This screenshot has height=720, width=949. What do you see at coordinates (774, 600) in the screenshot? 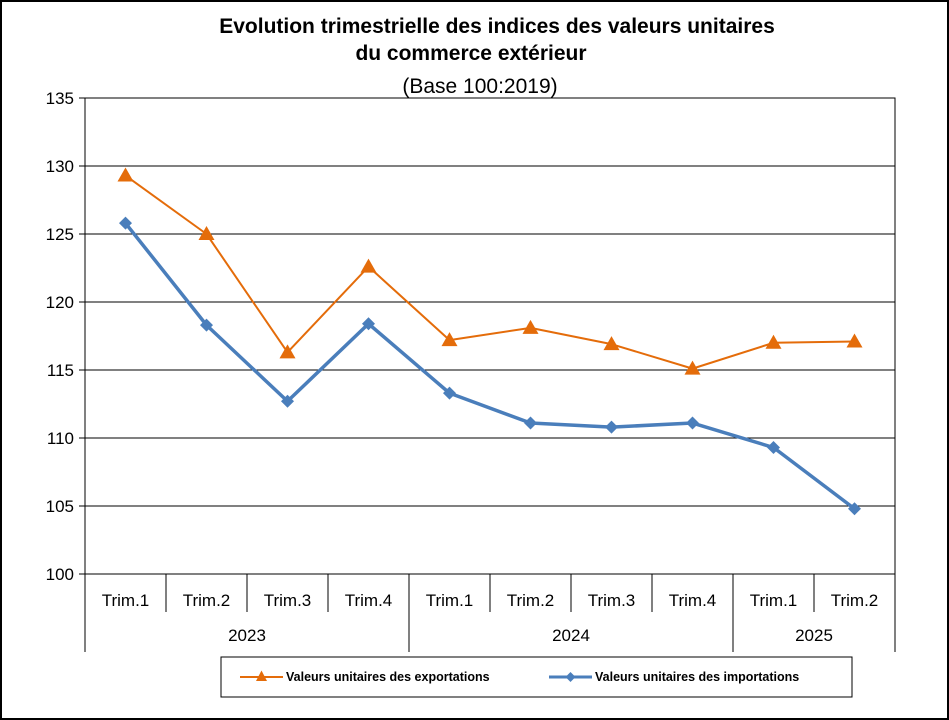
I see `x-tick-label-9: Trim.1` at bounding box center [774, 600].